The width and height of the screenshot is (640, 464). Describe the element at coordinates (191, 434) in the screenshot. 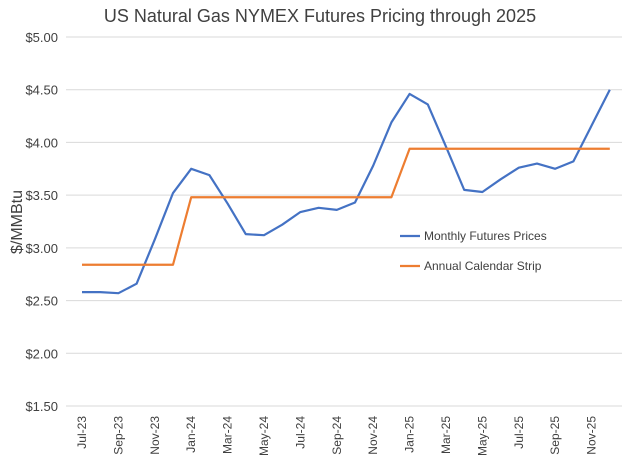

I see `x-tick-label: Jan-24` at that location.